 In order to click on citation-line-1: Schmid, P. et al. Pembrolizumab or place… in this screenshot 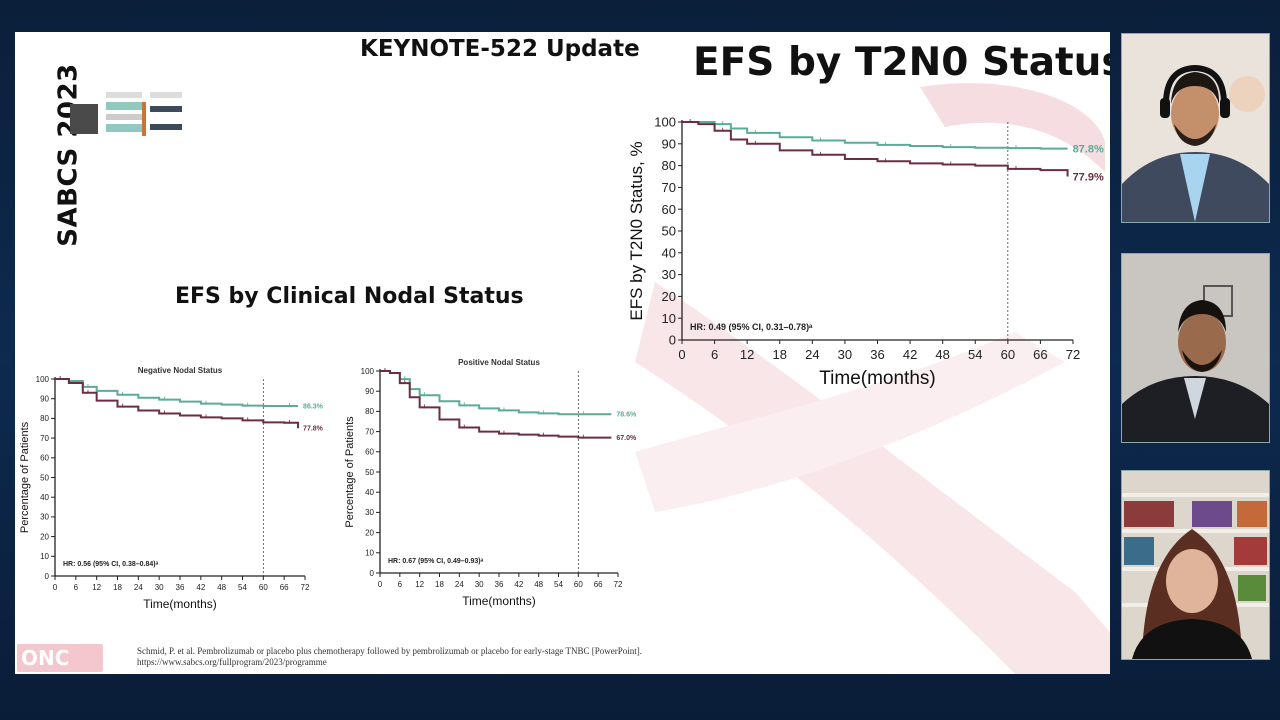, I will do `click(389, 651)`.